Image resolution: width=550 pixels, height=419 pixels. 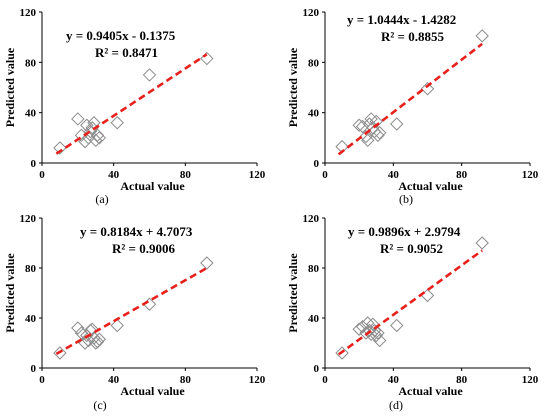 What do you see at coordinates (412, 36) in the screenshot?
I see `r-squared-label: R² = 0.8855` at bounding box center [412, 36].